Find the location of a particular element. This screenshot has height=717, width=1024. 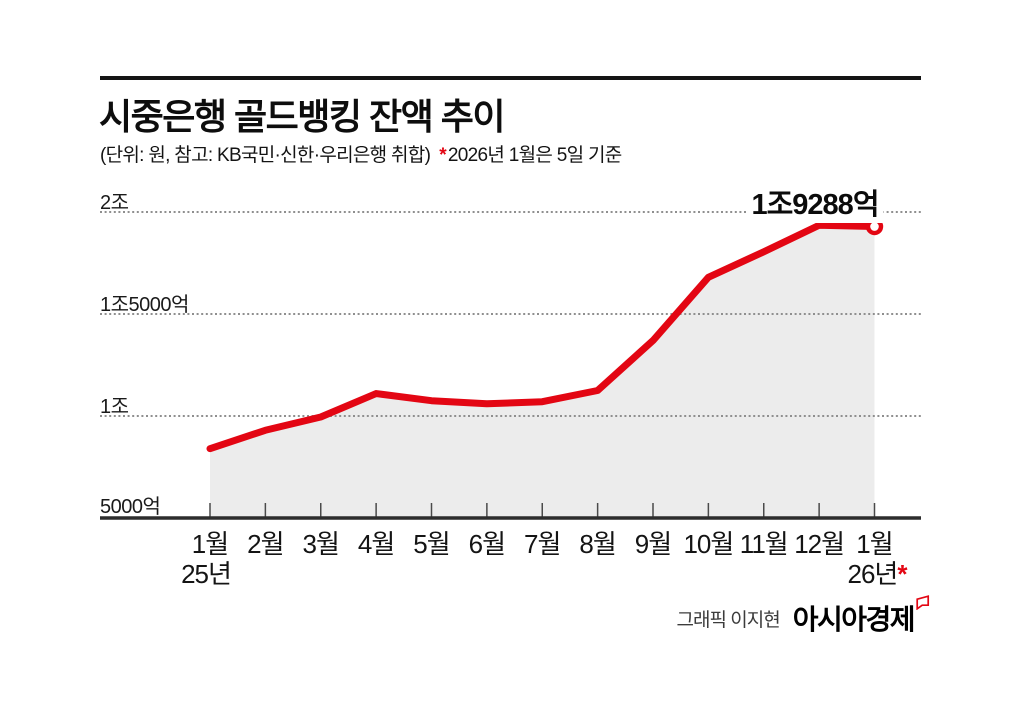

x-axis-label-11: 12월 is located at coordinates (819, 544).